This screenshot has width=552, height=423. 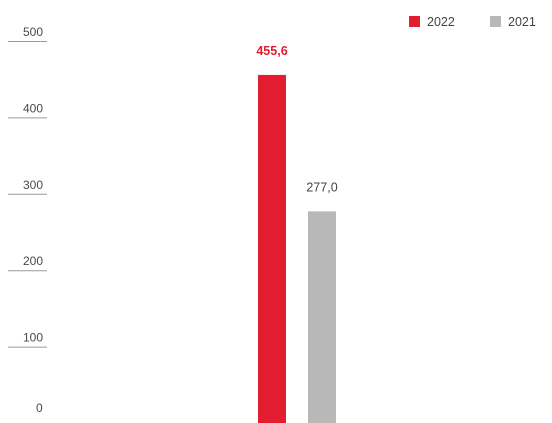 What do you see at coordinates (272, 248) in the screenshot?
I see `bar-2022` at bounding box center [272, 248].